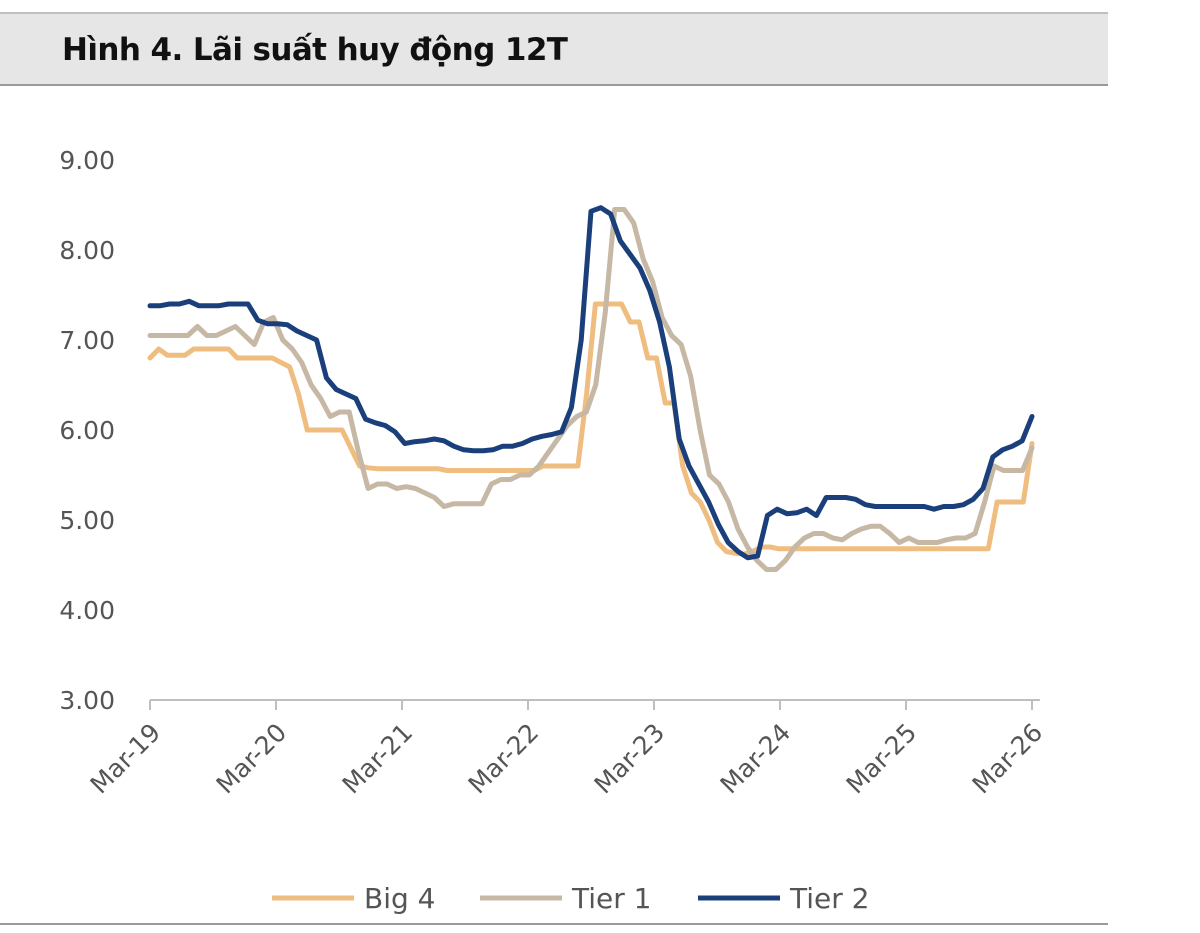 This screenshot has width=1200, height=933. I want to click on y-axis: 9.00 8.00 7.00 6.00 5.00 4.00 3.00, so click(87, 430).